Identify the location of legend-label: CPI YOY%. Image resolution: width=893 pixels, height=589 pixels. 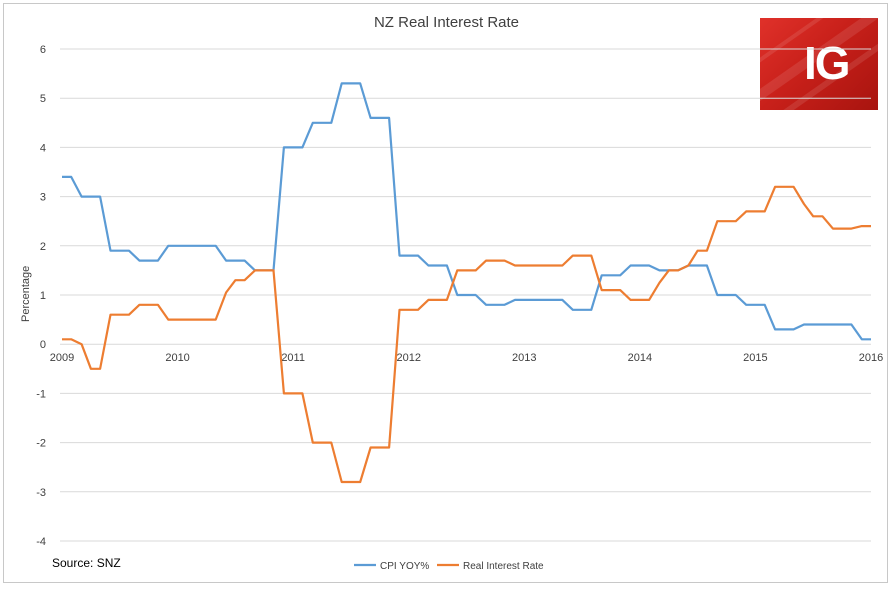
(404, 566).